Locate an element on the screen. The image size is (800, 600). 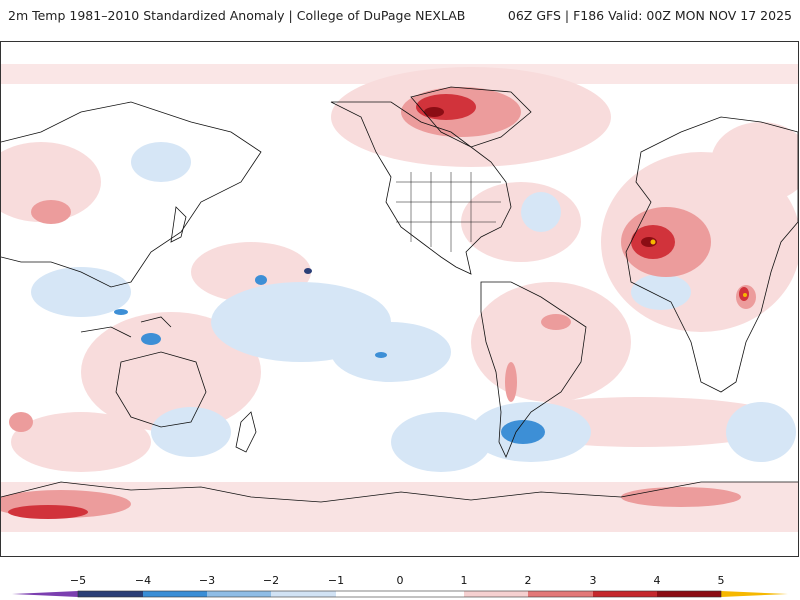
colorbar-tick: −1 is located at coordinates (336, 580).